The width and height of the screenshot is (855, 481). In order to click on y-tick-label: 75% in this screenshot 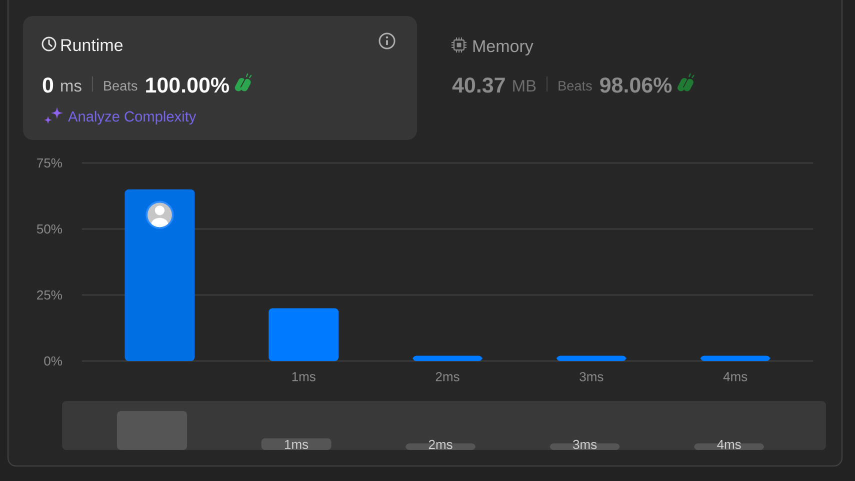, I will do `click(49, 163)`.